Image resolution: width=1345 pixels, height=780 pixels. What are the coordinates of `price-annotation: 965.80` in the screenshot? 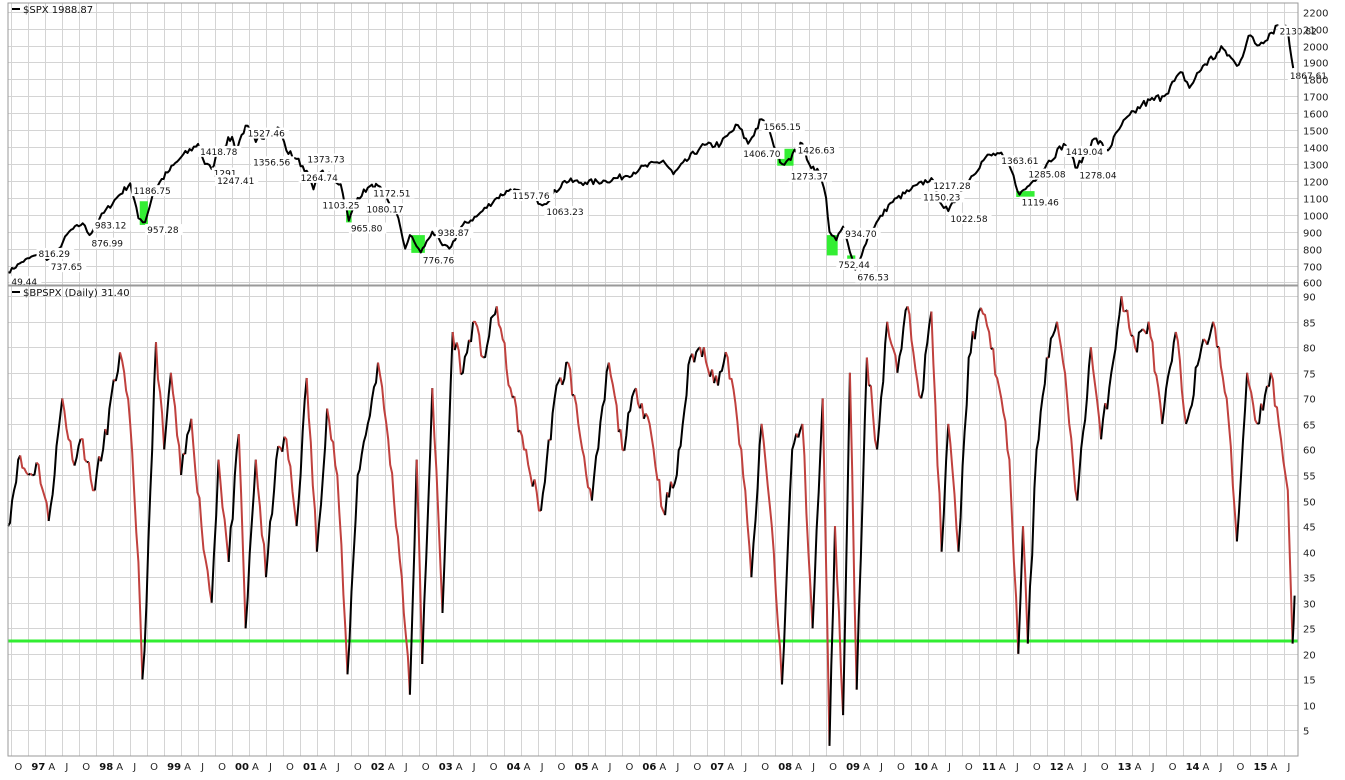 It's located at (367, 228).